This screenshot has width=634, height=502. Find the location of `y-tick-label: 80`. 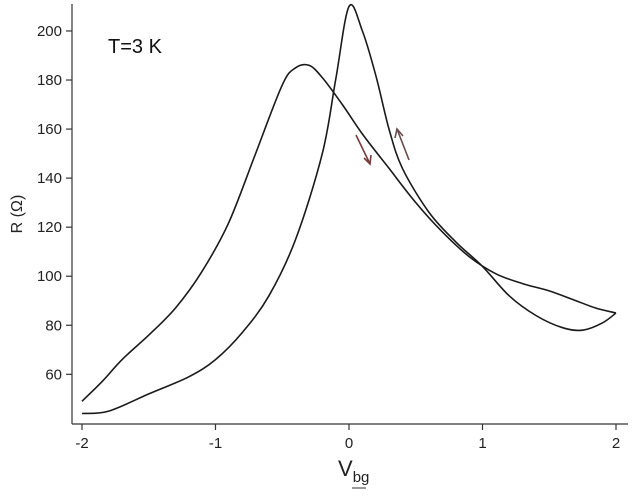

y-tick-label: 80 is located at coordinates (53, 325).